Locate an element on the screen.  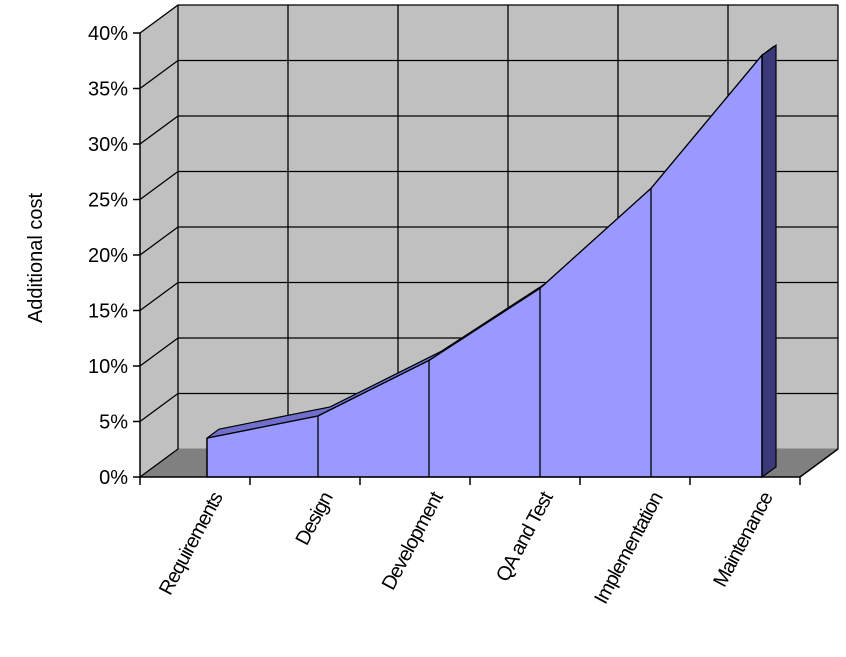
y-axis-title: Additional cost is located at coordinates (36, 258).